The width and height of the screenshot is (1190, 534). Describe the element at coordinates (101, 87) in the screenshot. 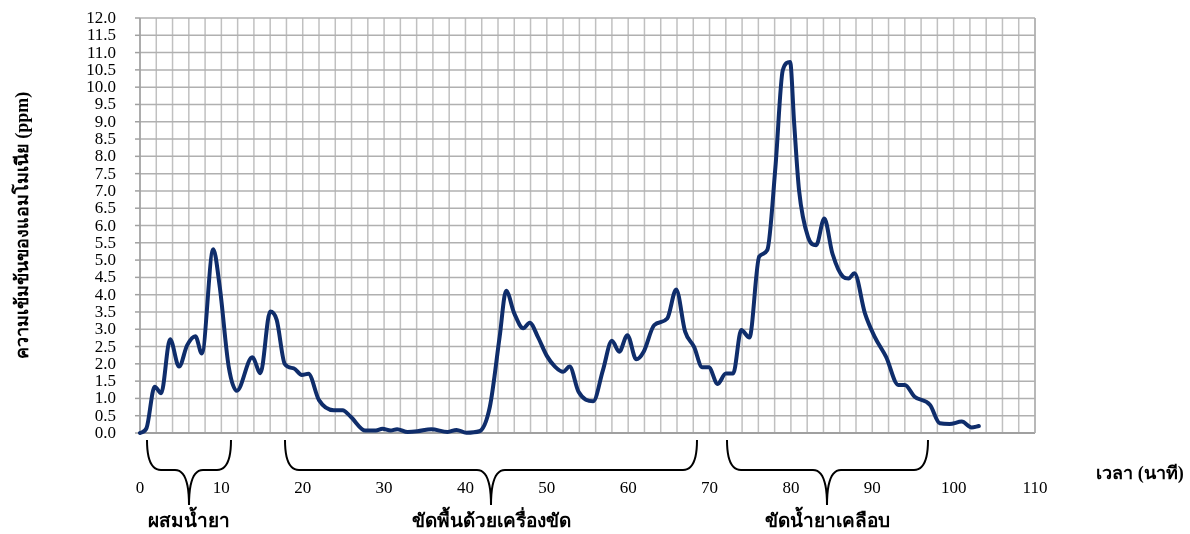

I see `y-tick-label: 10.0` at that location.